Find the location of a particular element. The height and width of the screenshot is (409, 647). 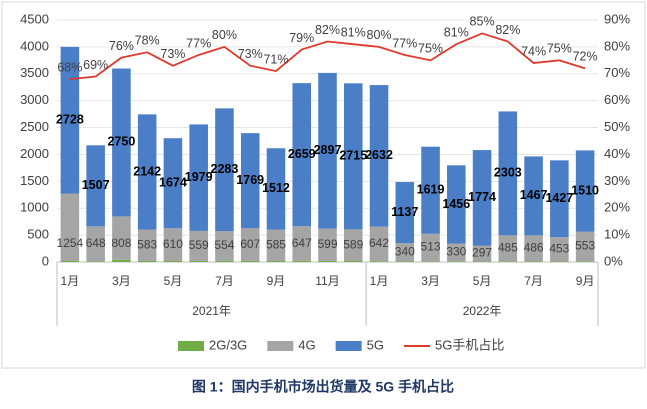

data-label: 453 is located at coordinates (559, 248).